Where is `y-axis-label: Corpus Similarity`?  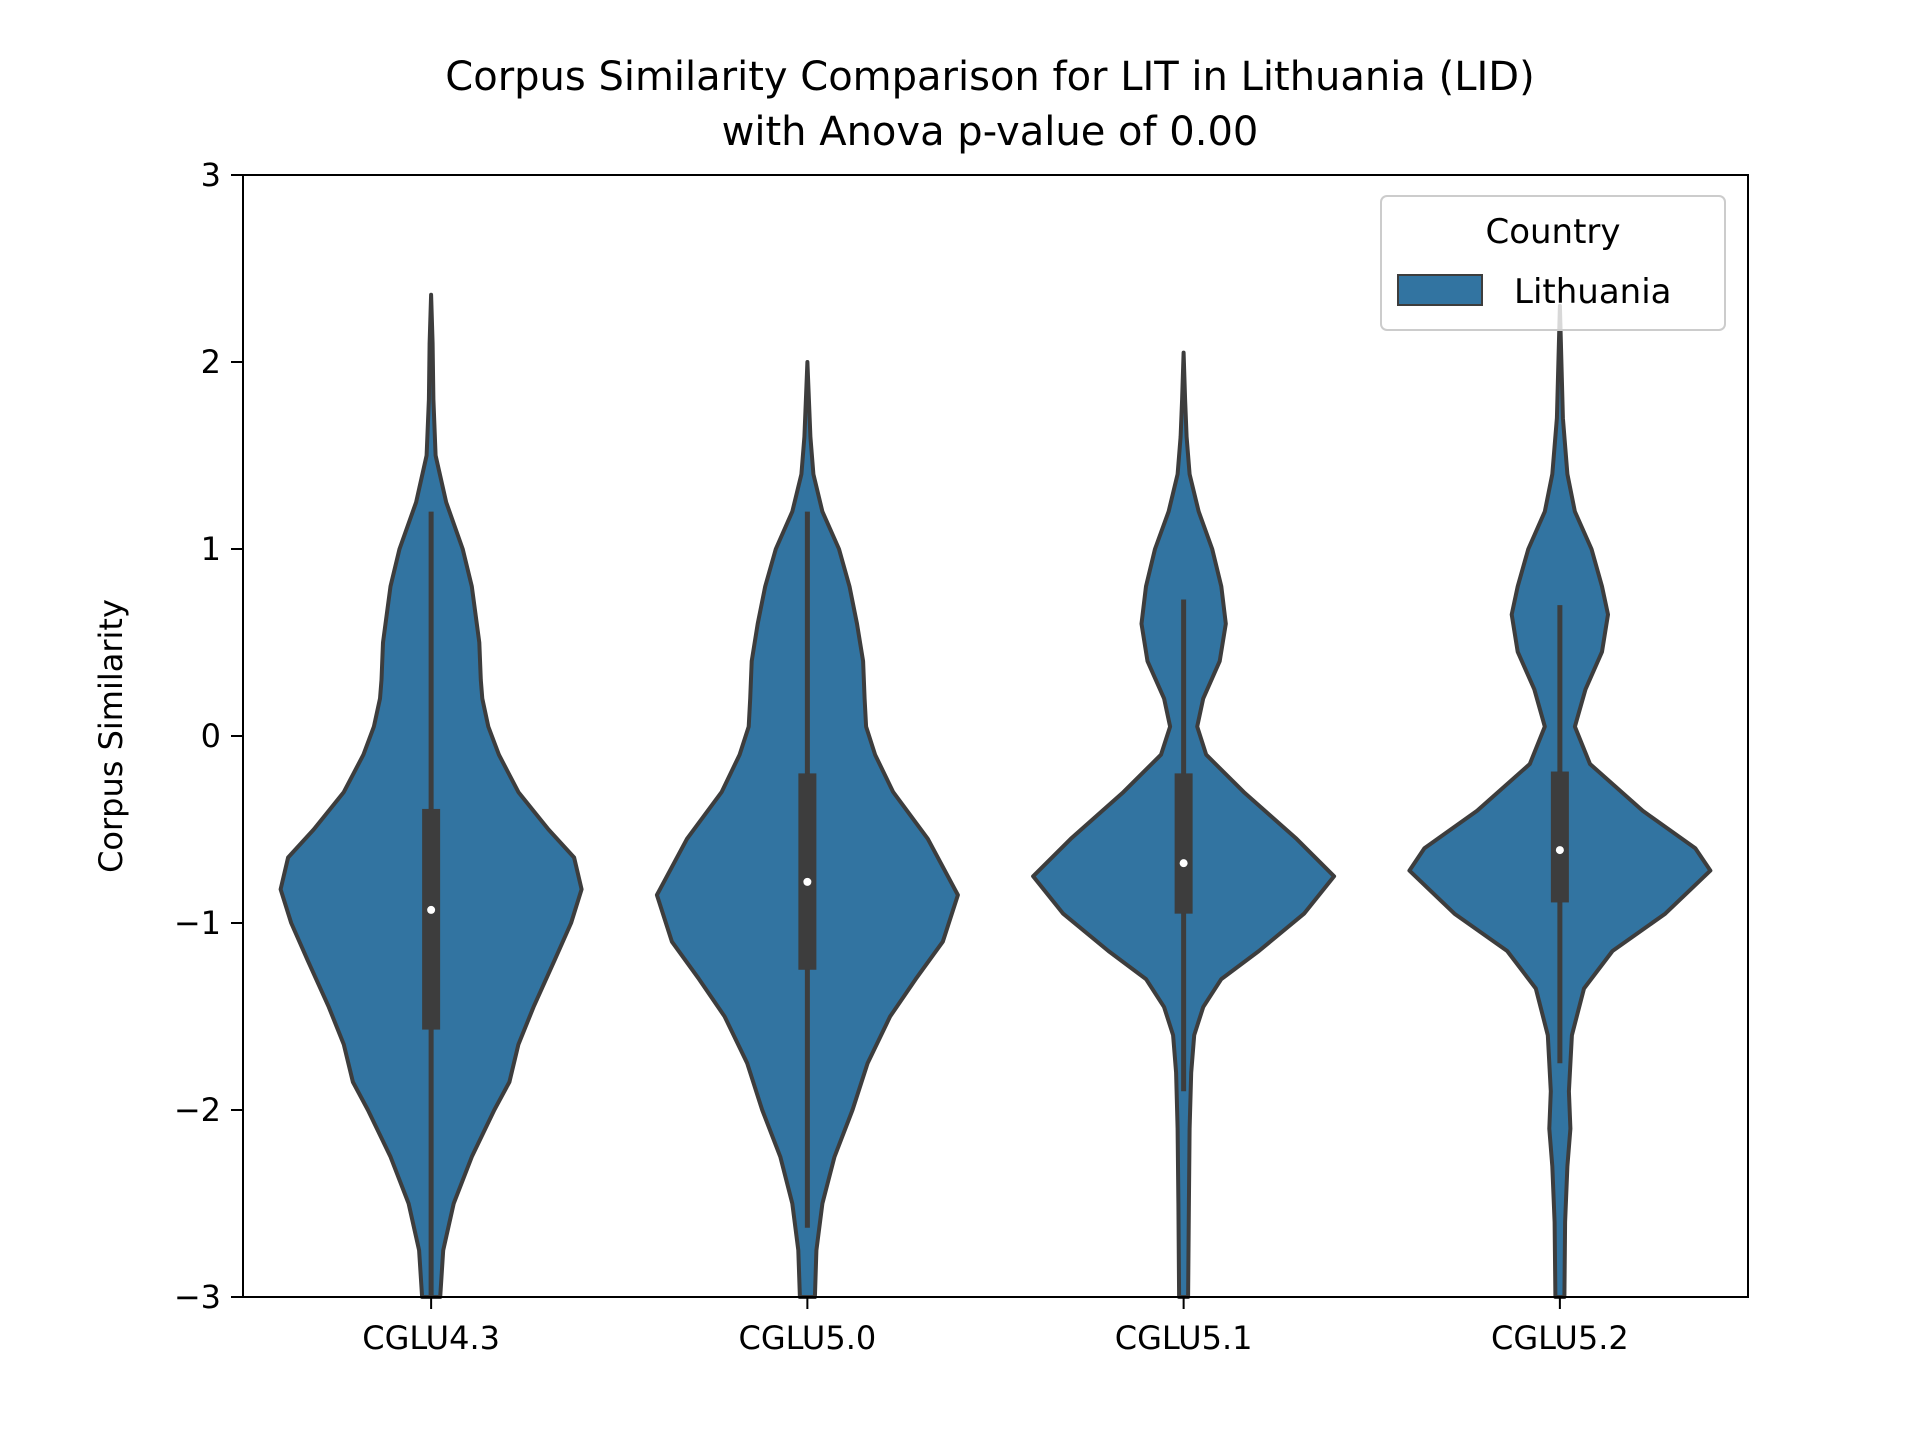 y-axis-label: Corpus Similarity is located at coordinates (111, 736).